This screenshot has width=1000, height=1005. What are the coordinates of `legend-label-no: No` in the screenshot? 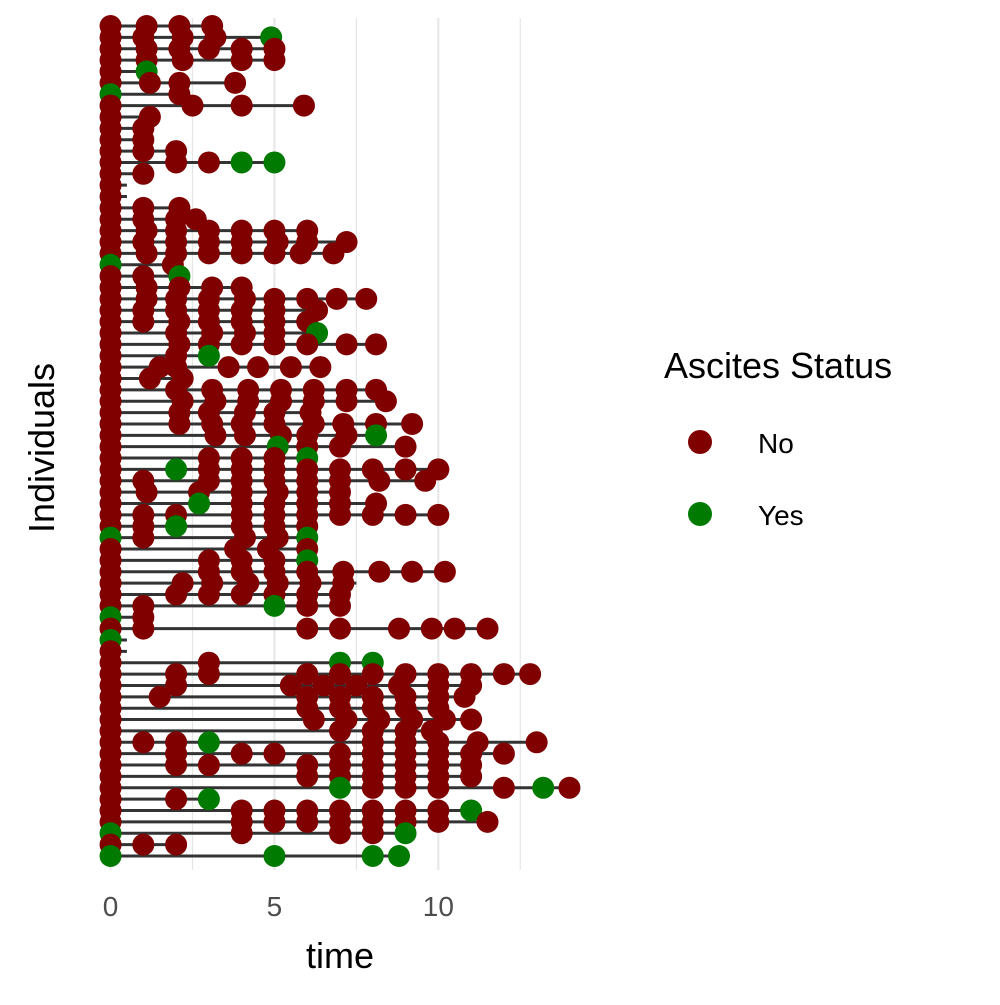 It's located at (776, 443).